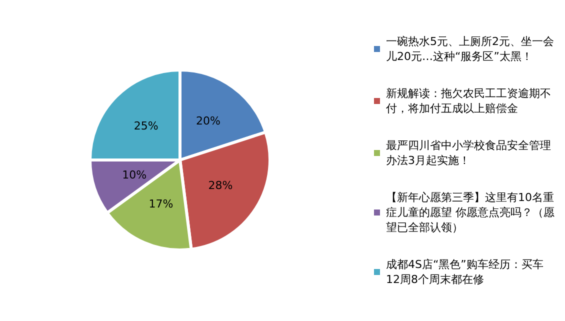  I want to click on legend-label: 新规解读：拖欠农民工工资逾期不付，将加付五成以上赔偿金, so click(468, 101).